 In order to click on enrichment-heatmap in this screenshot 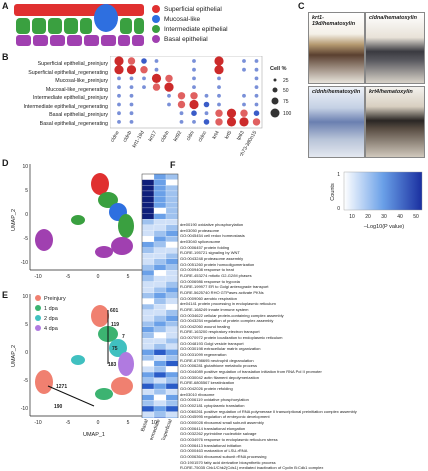, I will do `click(160, 295)`.